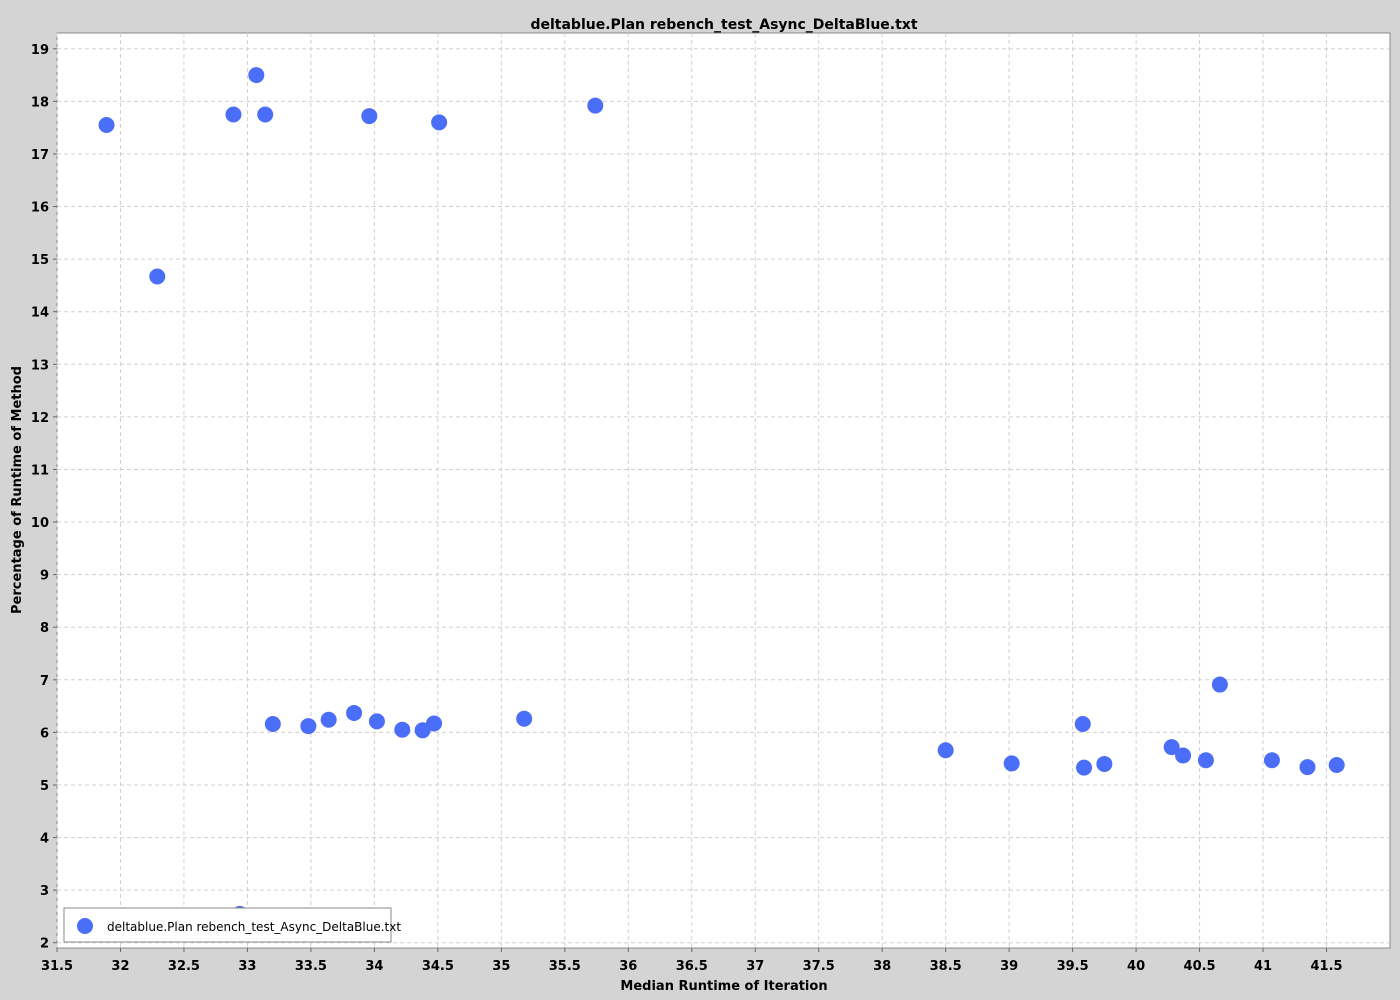 This screenshot has width=1400, height=1000. Describe the element at coordinates (755, 966) in the screenshot. I see `x-tick-label: 37` at that location.